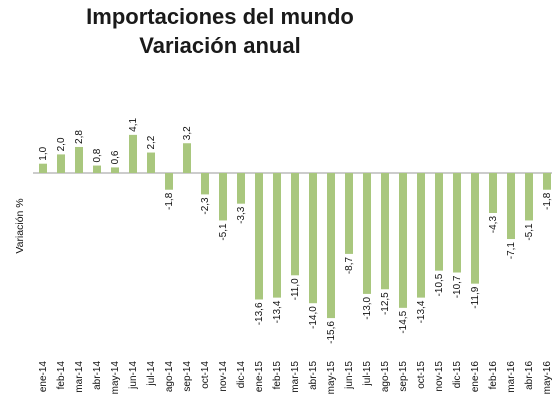 Image resolution: width=552 pixels, height=417 pixels. What do you see at coordinates (151, 142) in the screenshot?
I see `data-label: 2,2` at bounding box center [151, 142].